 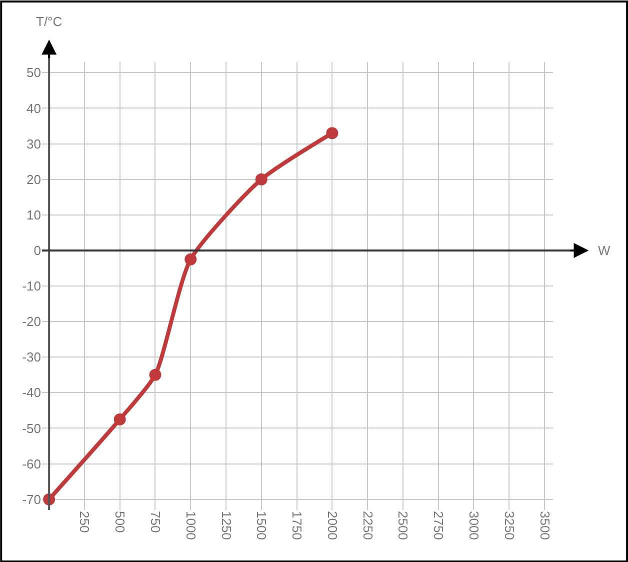 I want to click on y-tick-label: -20, so click(x=31, y=322).